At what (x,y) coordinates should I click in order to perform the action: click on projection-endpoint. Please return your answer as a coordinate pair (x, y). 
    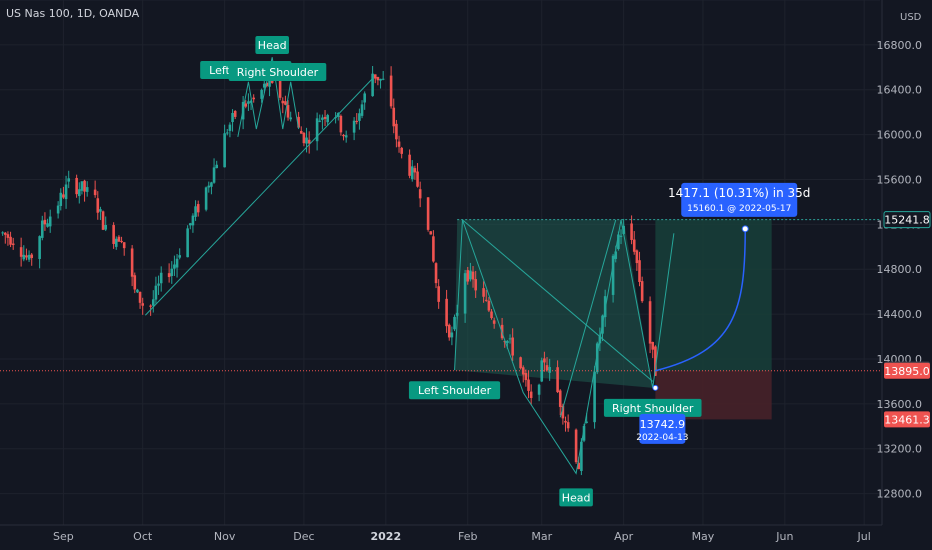
    Looking at the image, I should click on (745, 229).